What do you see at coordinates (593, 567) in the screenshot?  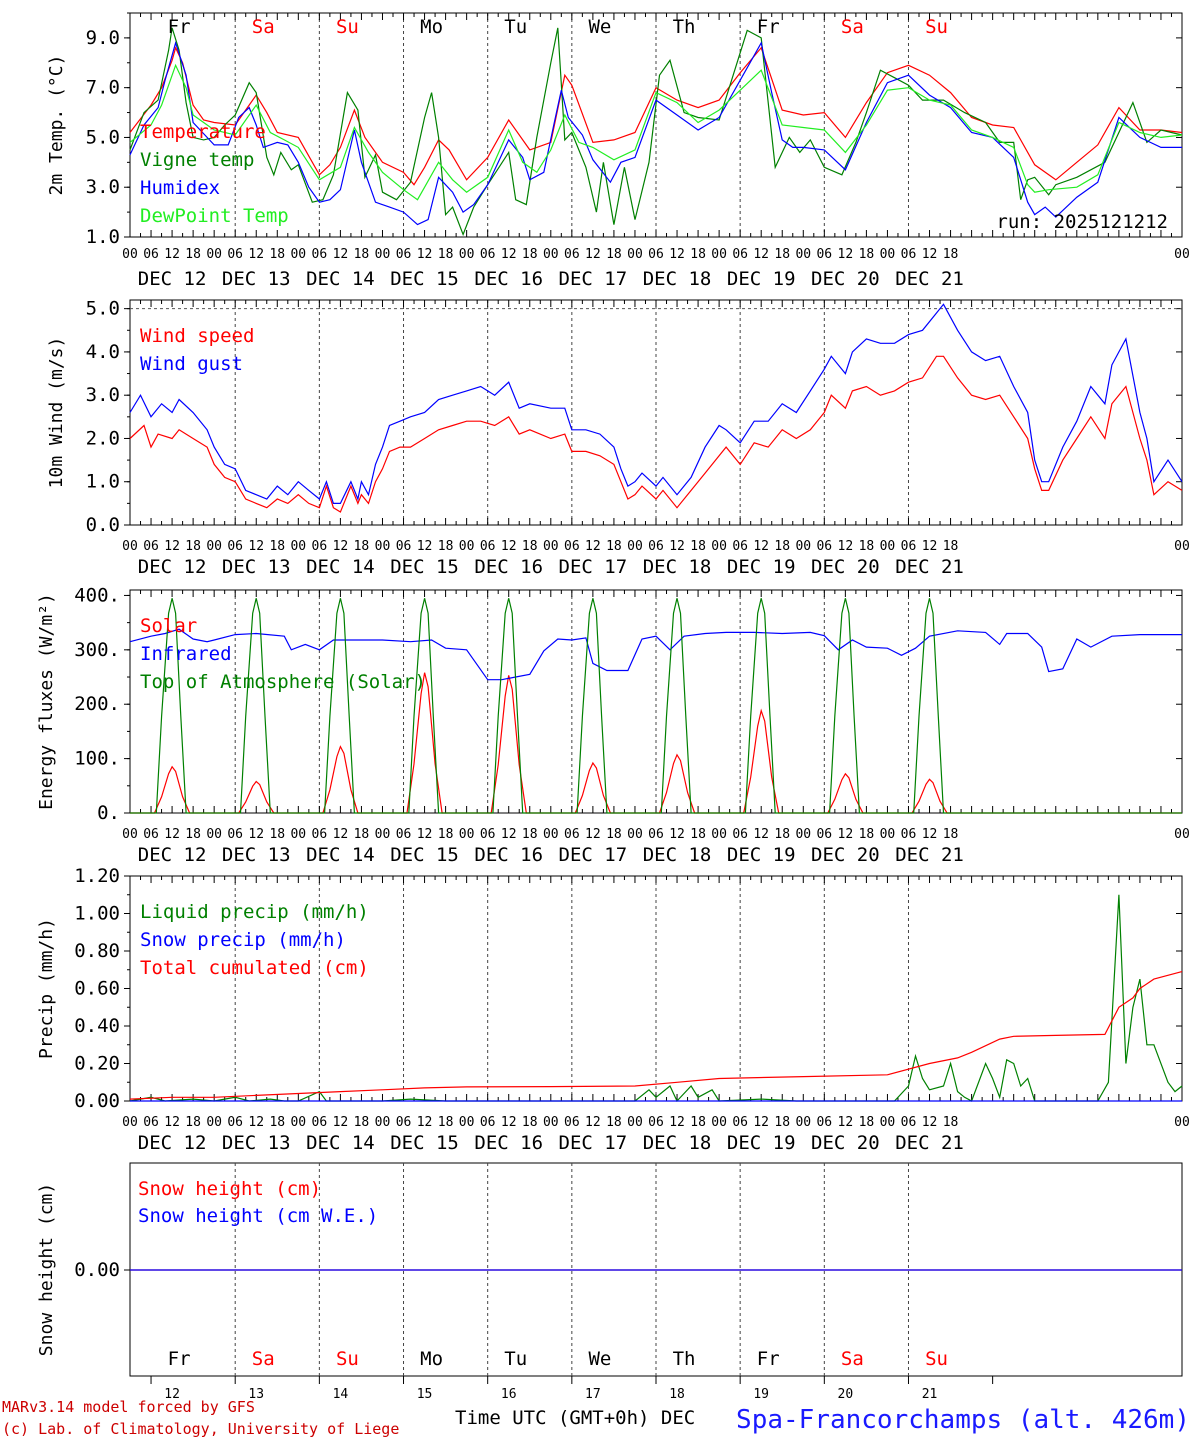 I see `wind-date-label: DEC 17` at bounding box center [593, 567].